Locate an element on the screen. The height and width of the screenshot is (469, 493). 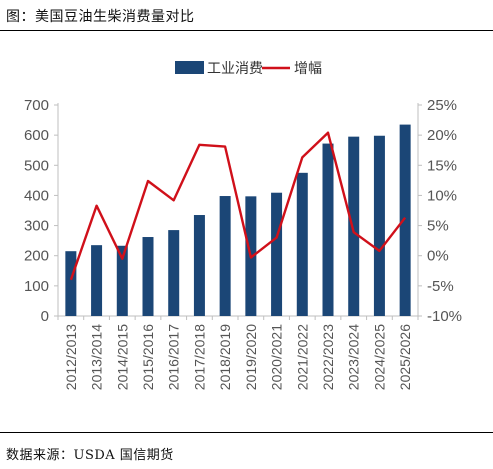
bottom-rule is located at coordinates (246, 432).